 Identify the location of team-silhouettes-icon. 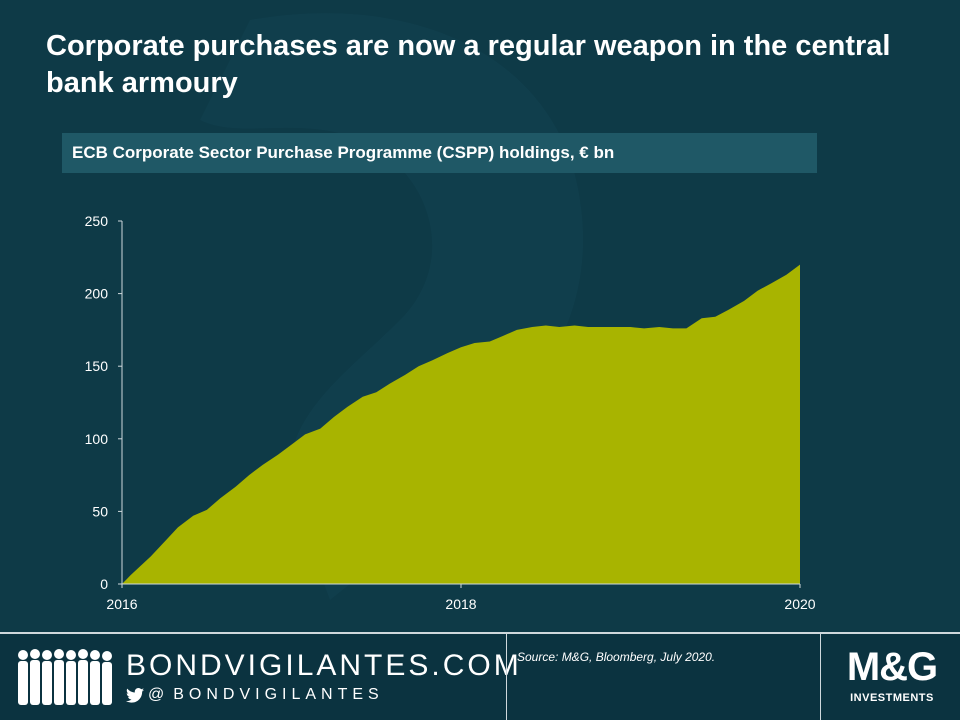
(65, 677).